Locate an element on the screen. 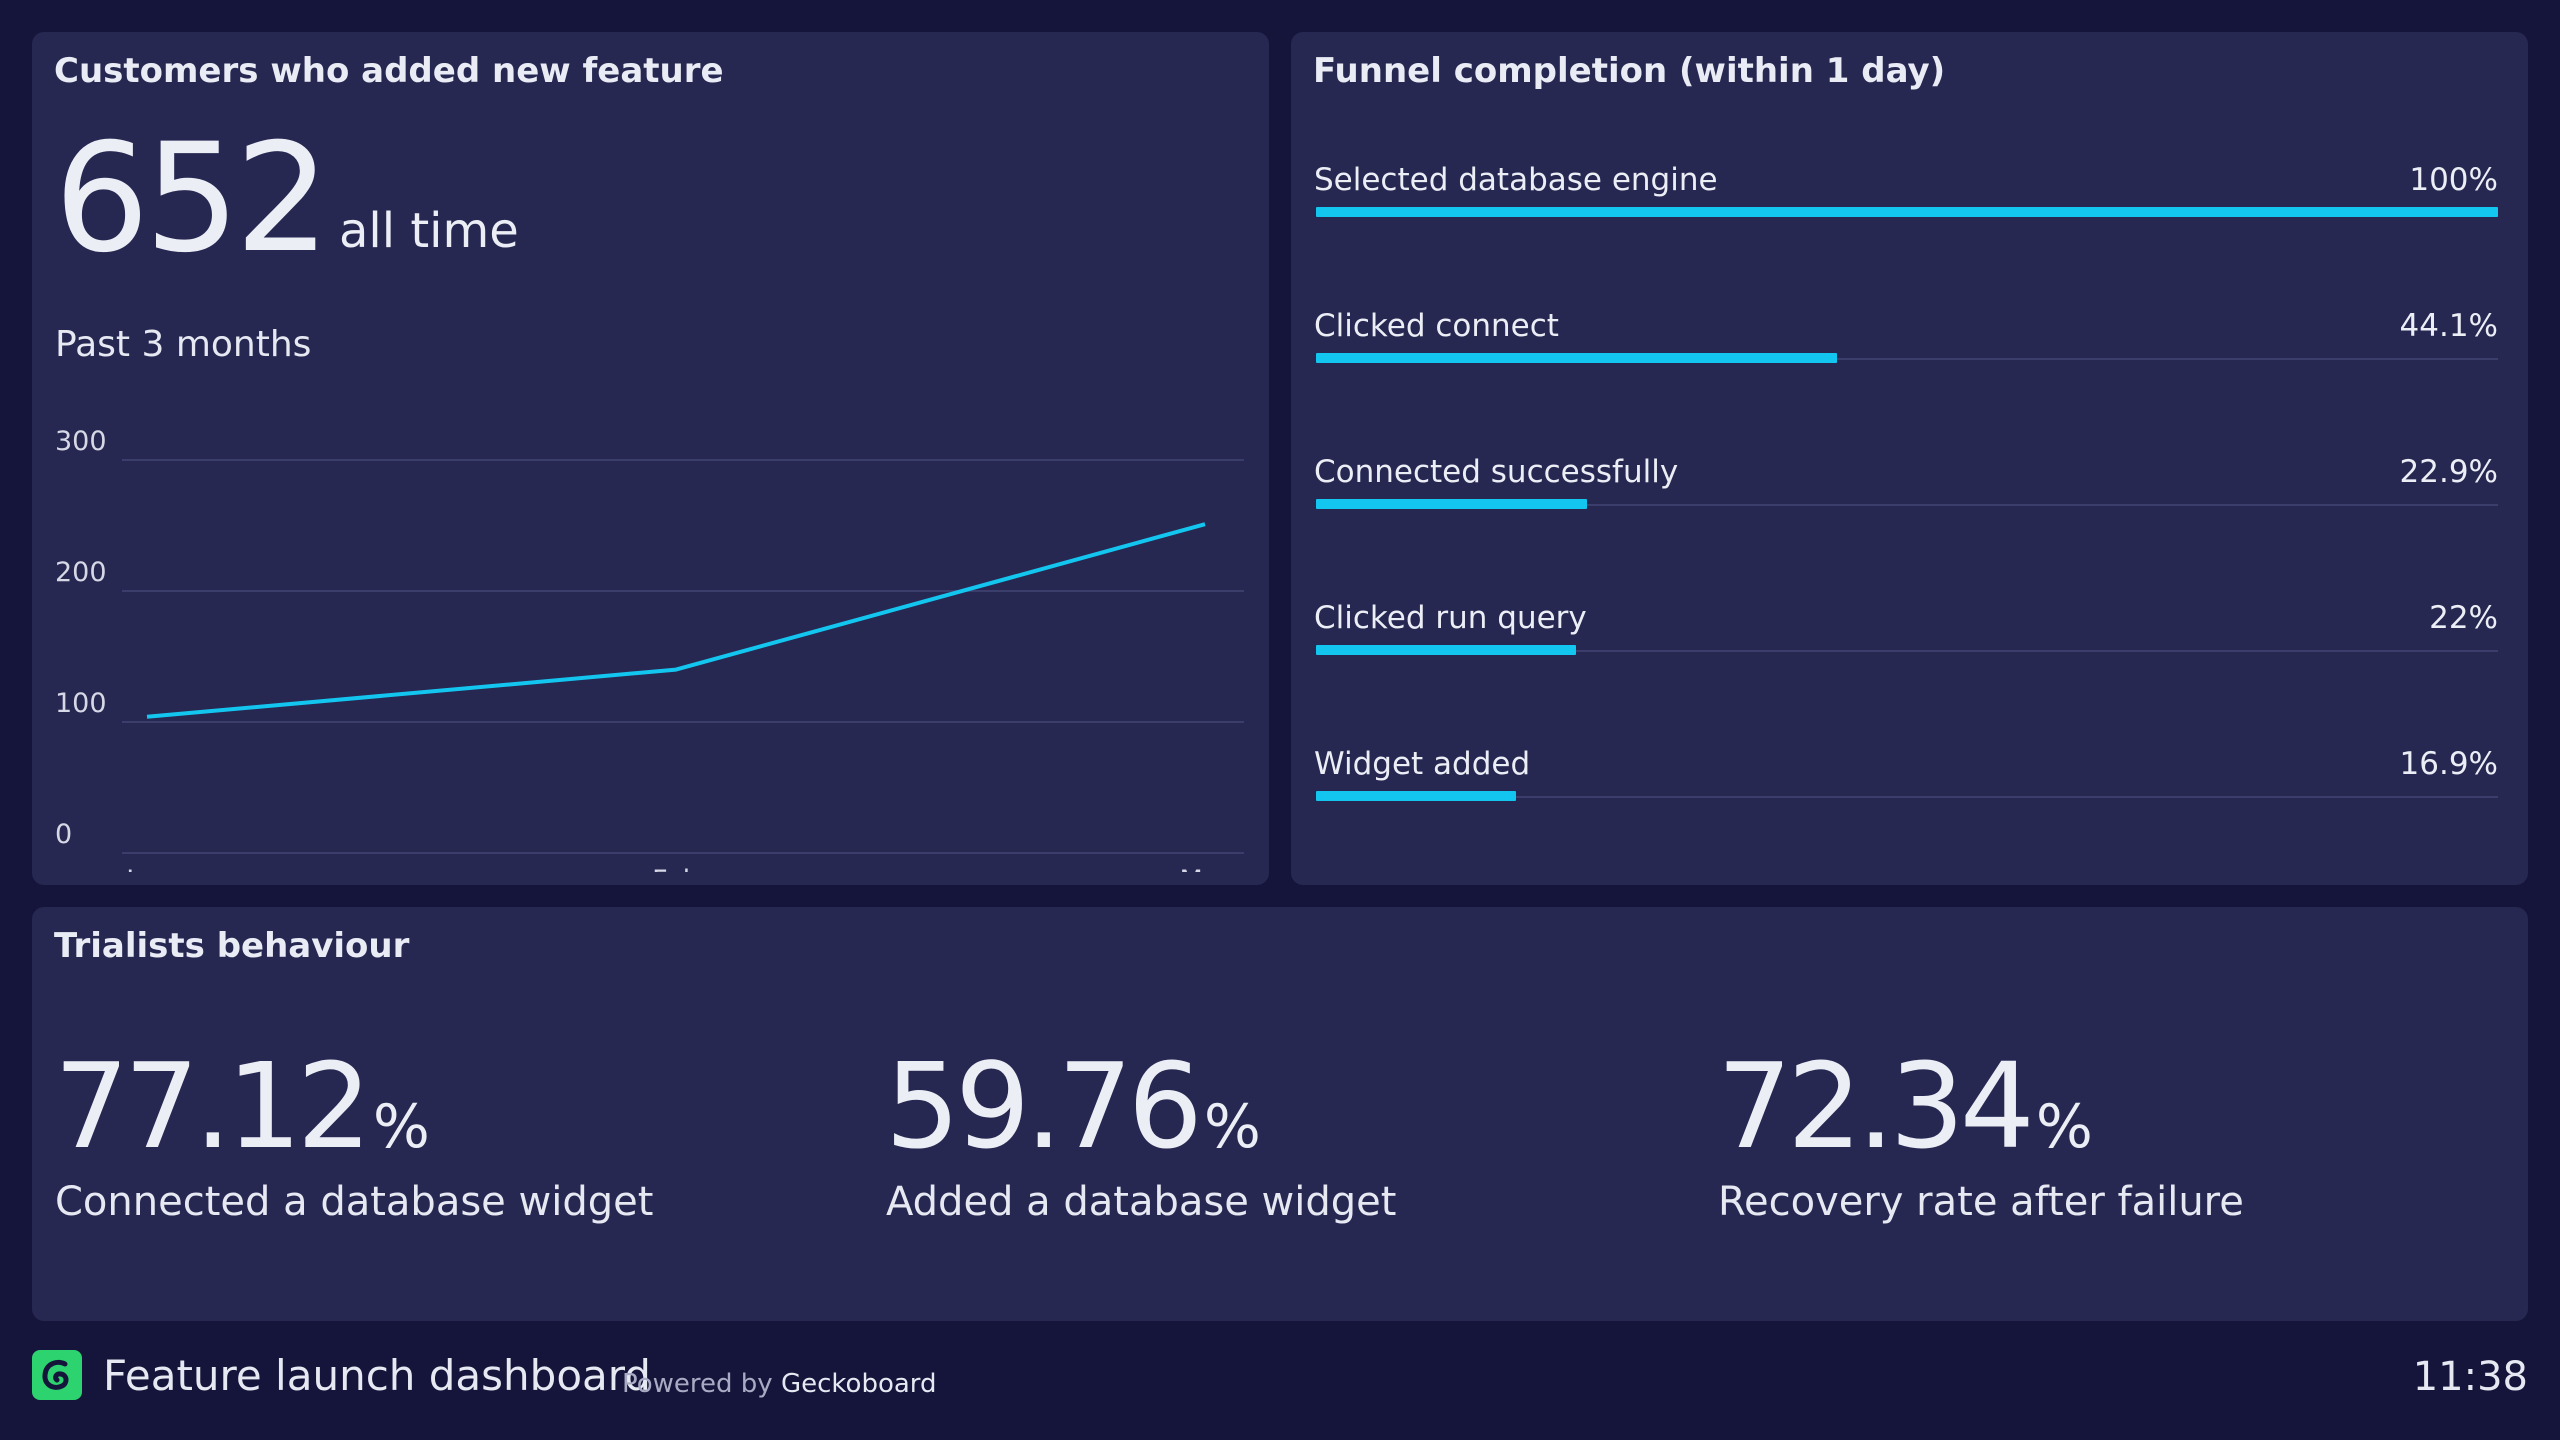 Image resolution: width=2560 pixels, height=1440 pixels. powered-by-text: Powered by is located at coordinates (697, 1384).